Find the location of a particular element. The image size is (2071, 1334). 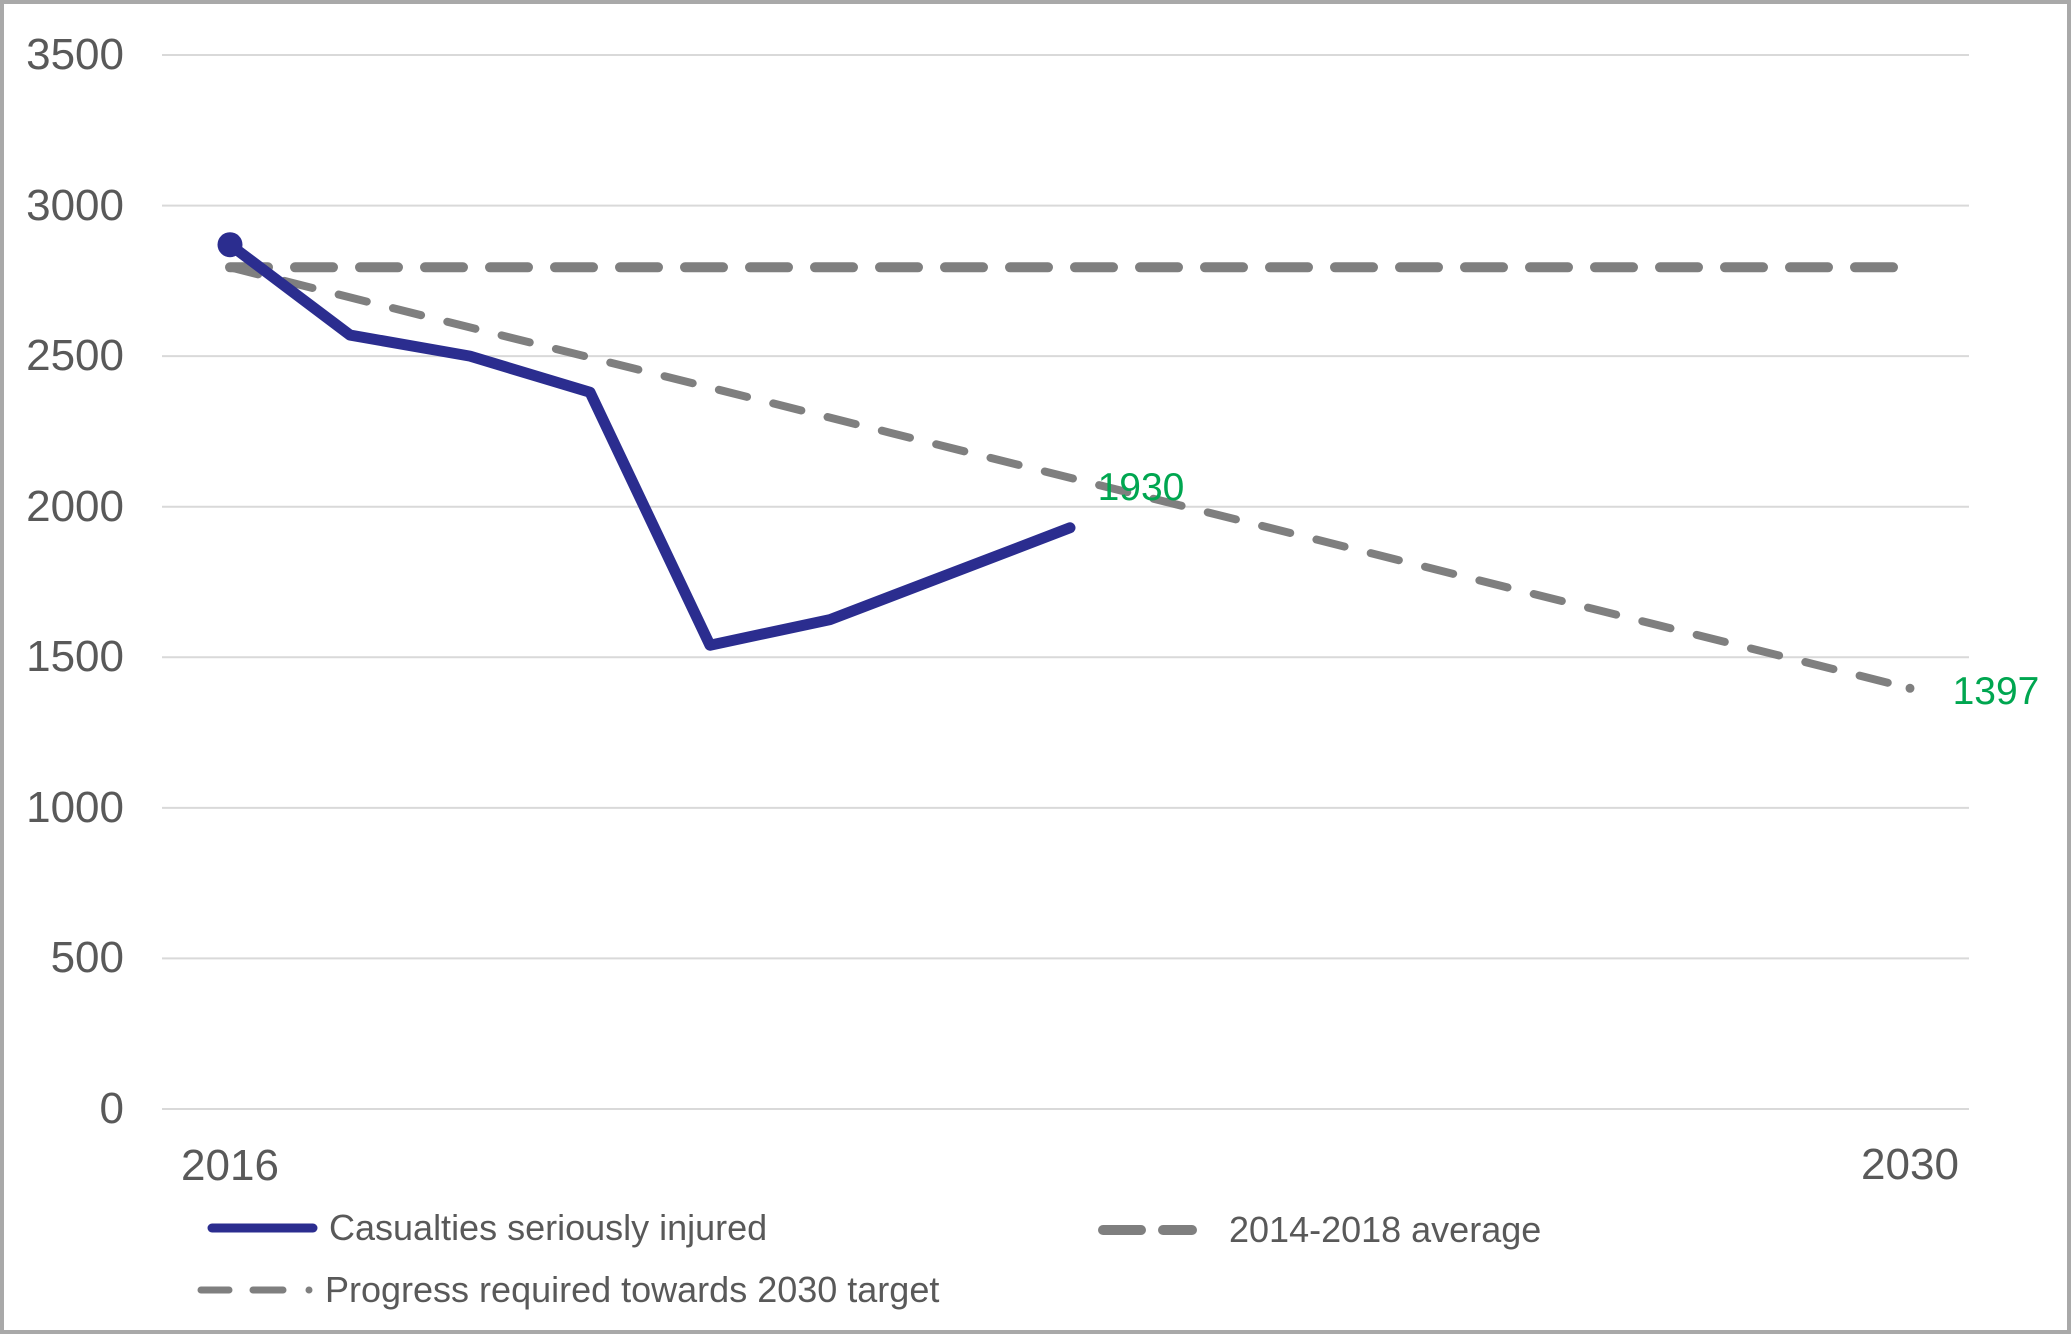

legend-swatch-solid-line-icon is located at coordinates (262, 1228).